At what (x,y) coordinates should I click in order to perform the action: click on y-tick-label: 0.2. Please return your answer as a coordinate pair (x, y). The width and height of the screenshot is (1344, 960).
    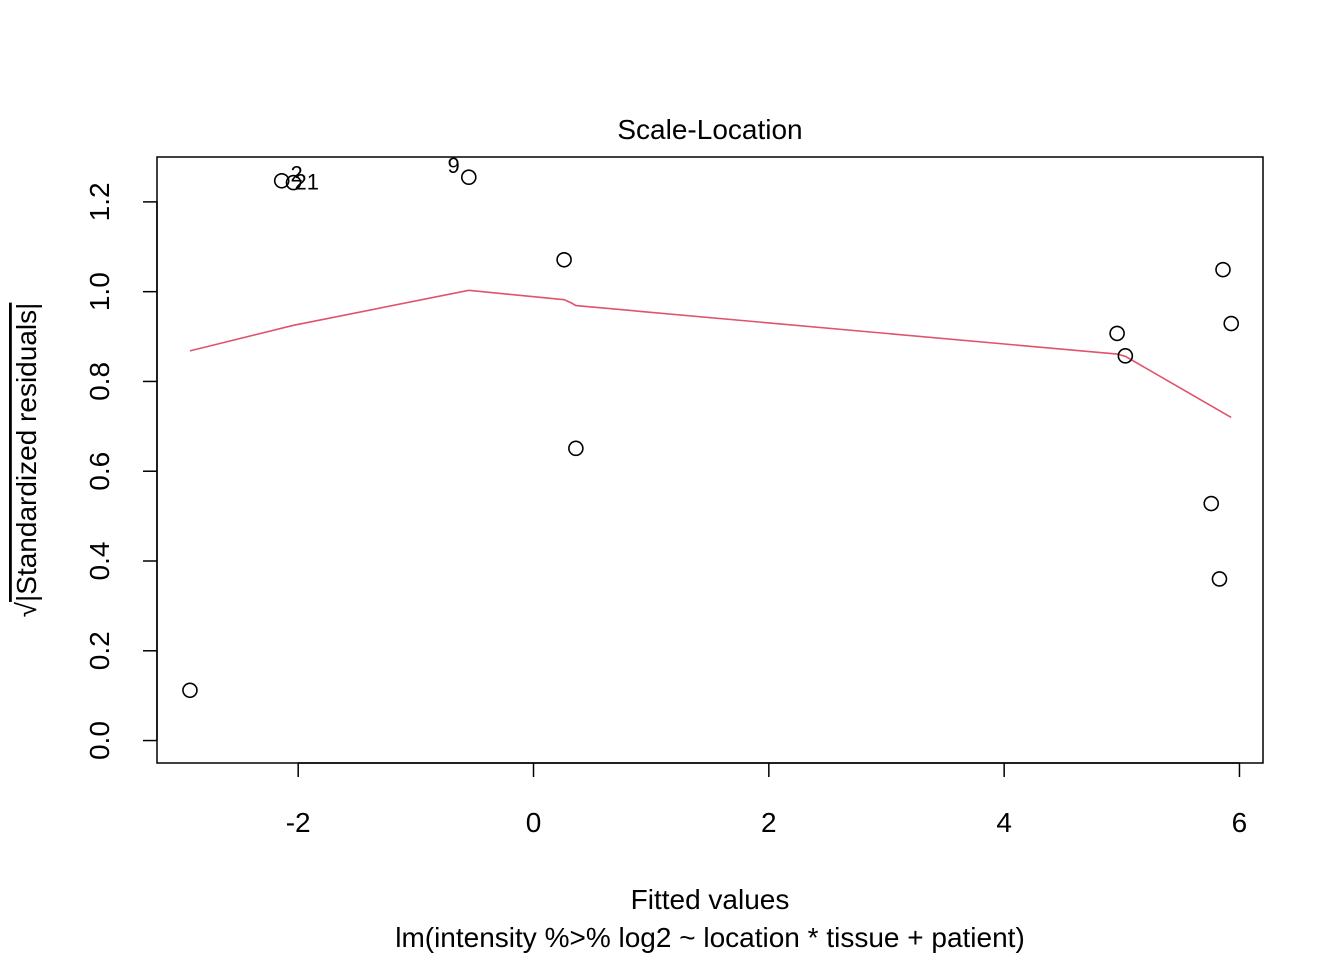
    Looking at the image, I should click on (99, 650).